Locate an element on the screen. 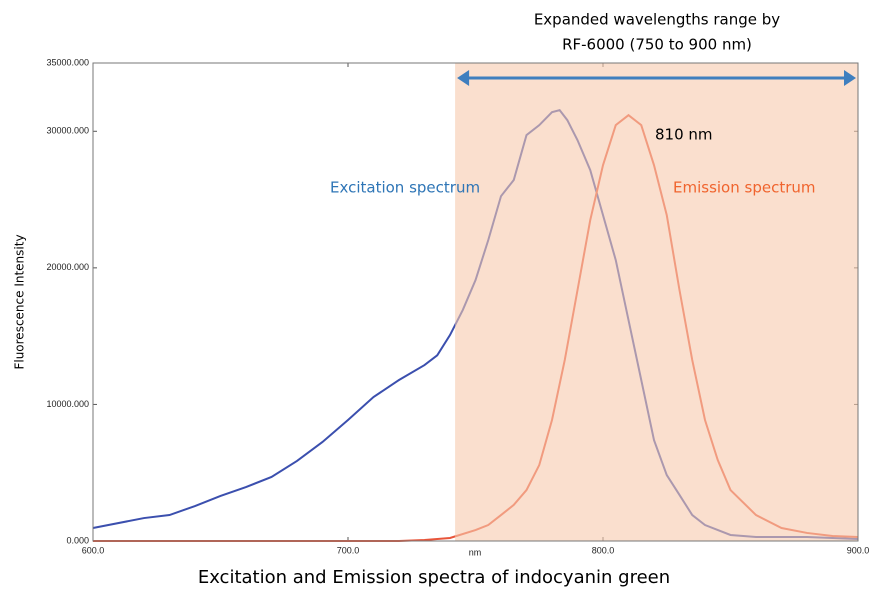  y-tick-label: 20000.000 is located at coordinates (67, 267).